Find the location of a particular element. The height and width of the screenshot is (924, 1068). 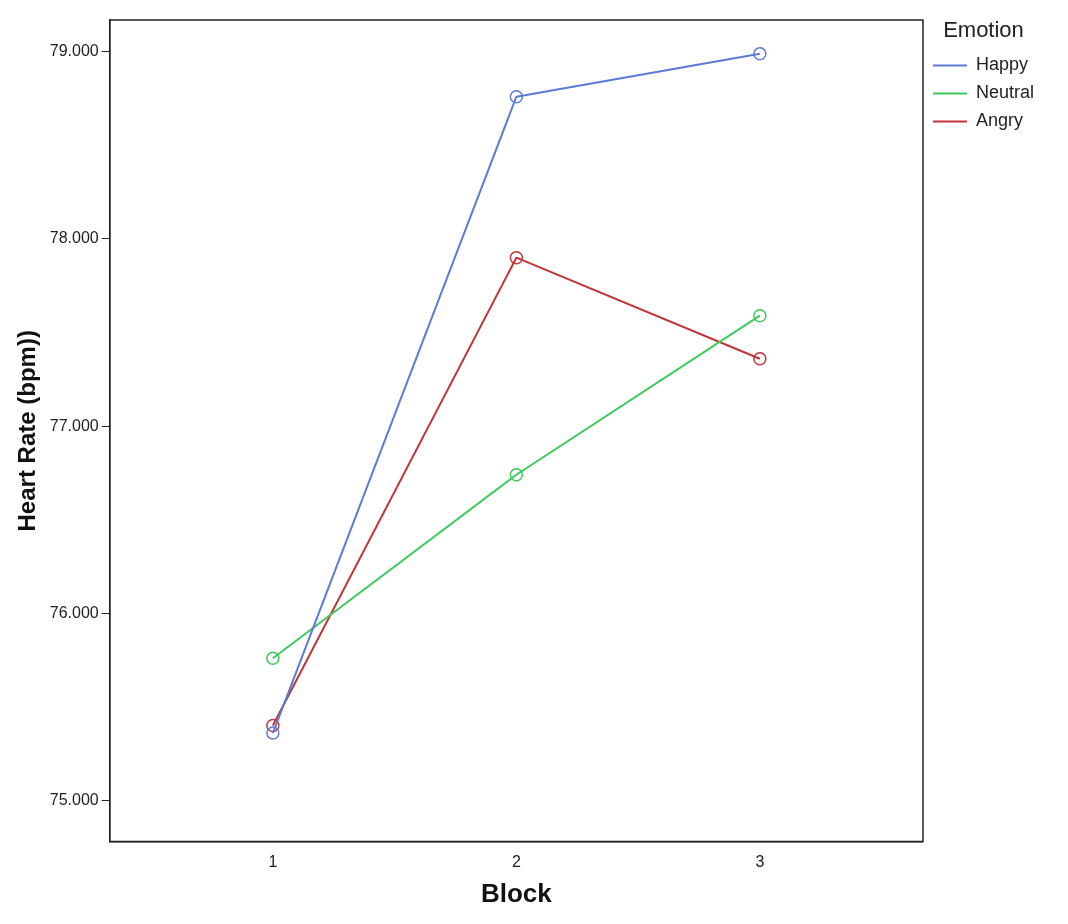

x-tick-label: 2 is located at coordinates (516, 861).